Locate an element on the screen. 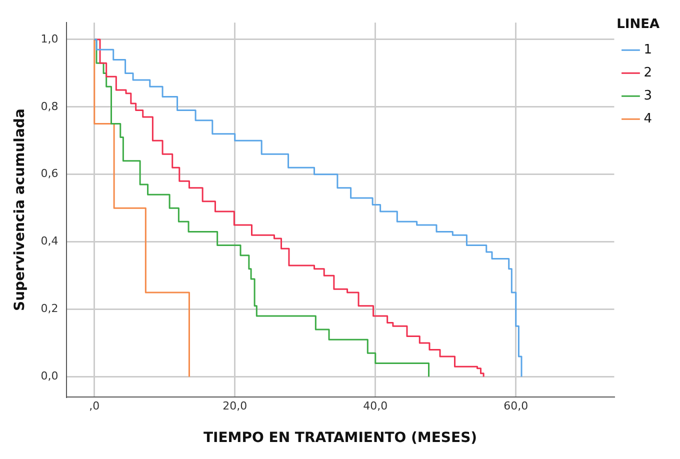 Image resolution: width=680 pixels, height=459 pixels. y-tick-label: 1,0 is located at coordinates (49, 39).